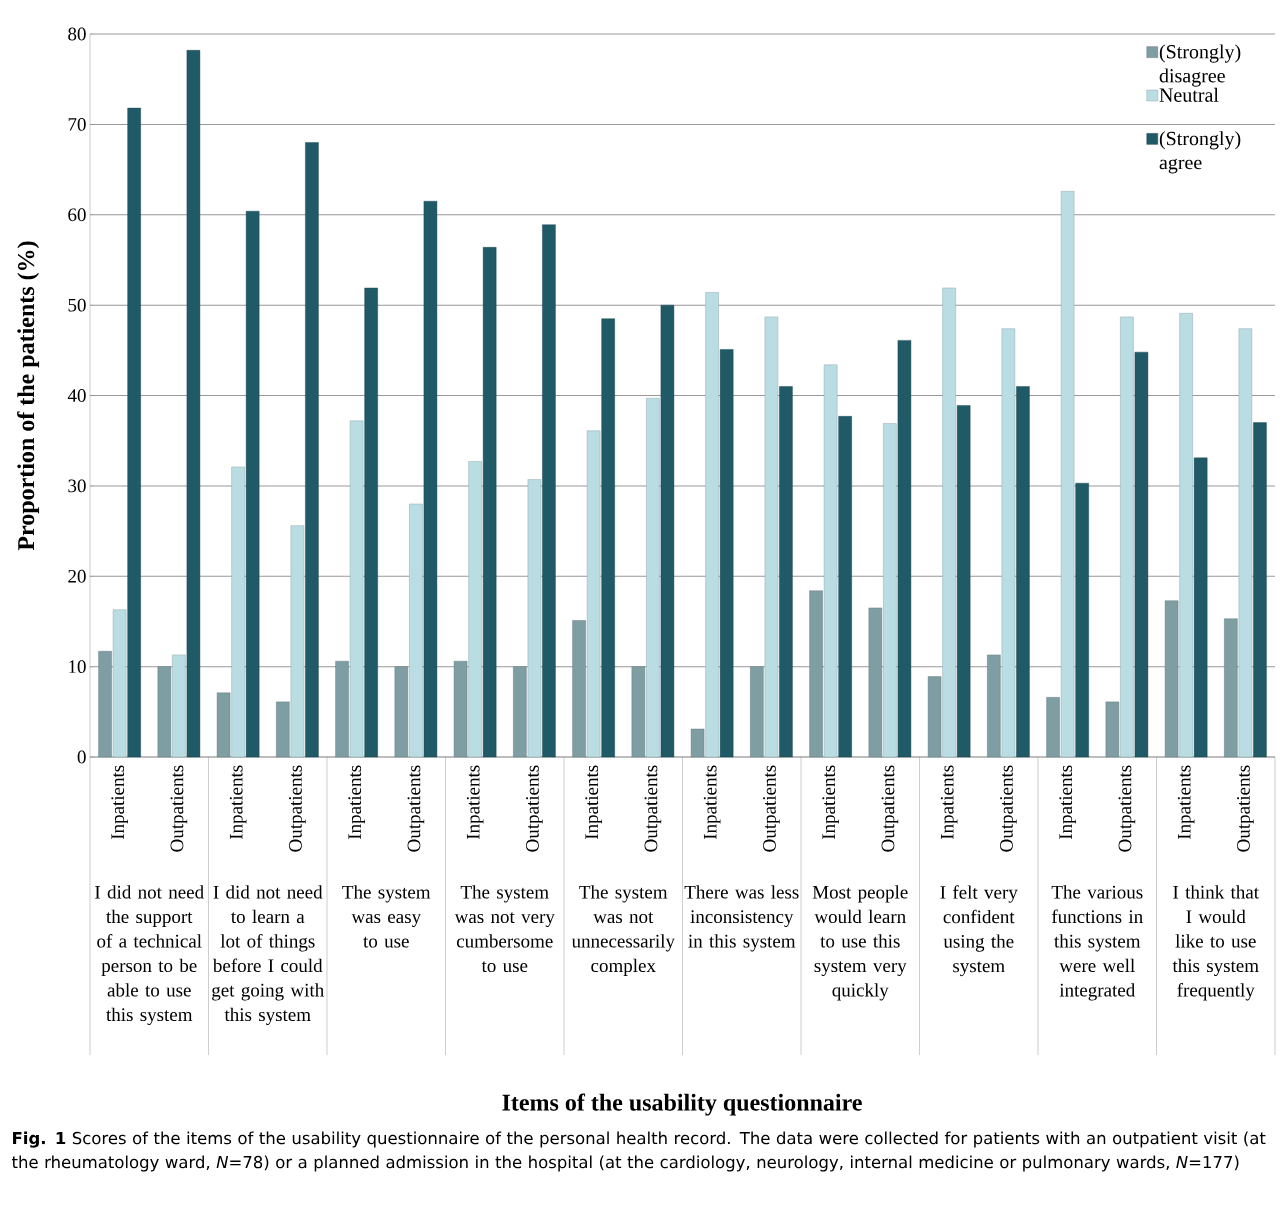 This screenshot has height=1211, width=1287. I want to click on legend-label: (Strongly) disagree, so click(1200, 65).